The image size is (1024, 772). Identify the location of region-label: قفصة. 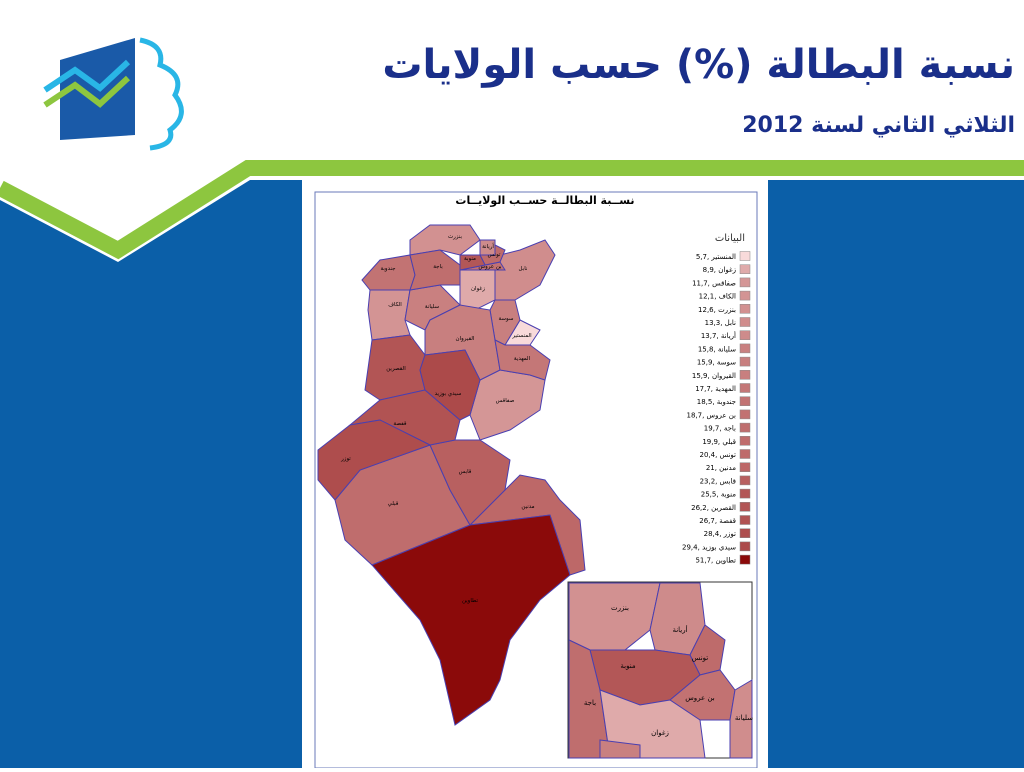
(400, 424).